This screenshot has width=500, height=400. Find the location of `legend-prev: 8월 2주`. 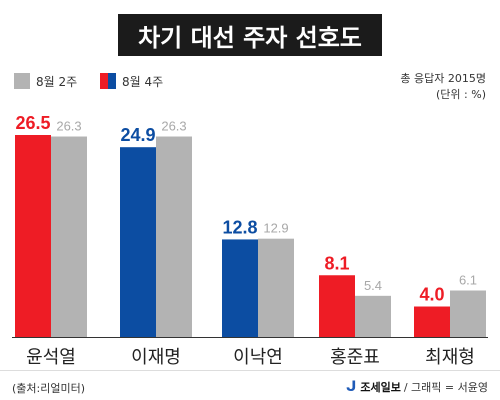

legend-prev: 8월 2주 is located at coordinates (45, 81).